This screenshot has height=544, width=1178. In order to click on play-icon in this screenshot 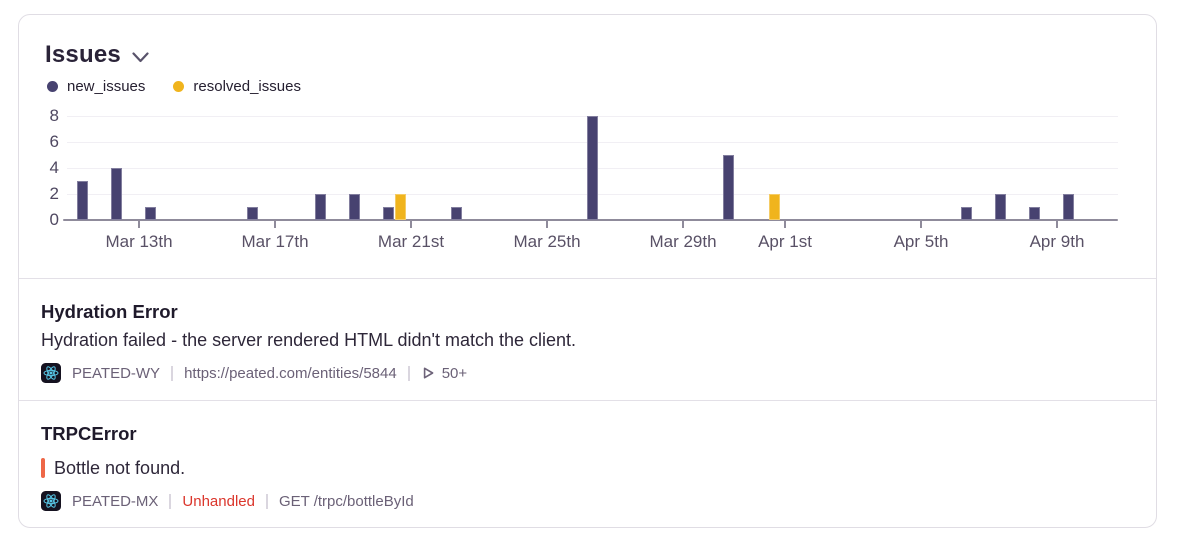, I will do `click(428, 373)`.